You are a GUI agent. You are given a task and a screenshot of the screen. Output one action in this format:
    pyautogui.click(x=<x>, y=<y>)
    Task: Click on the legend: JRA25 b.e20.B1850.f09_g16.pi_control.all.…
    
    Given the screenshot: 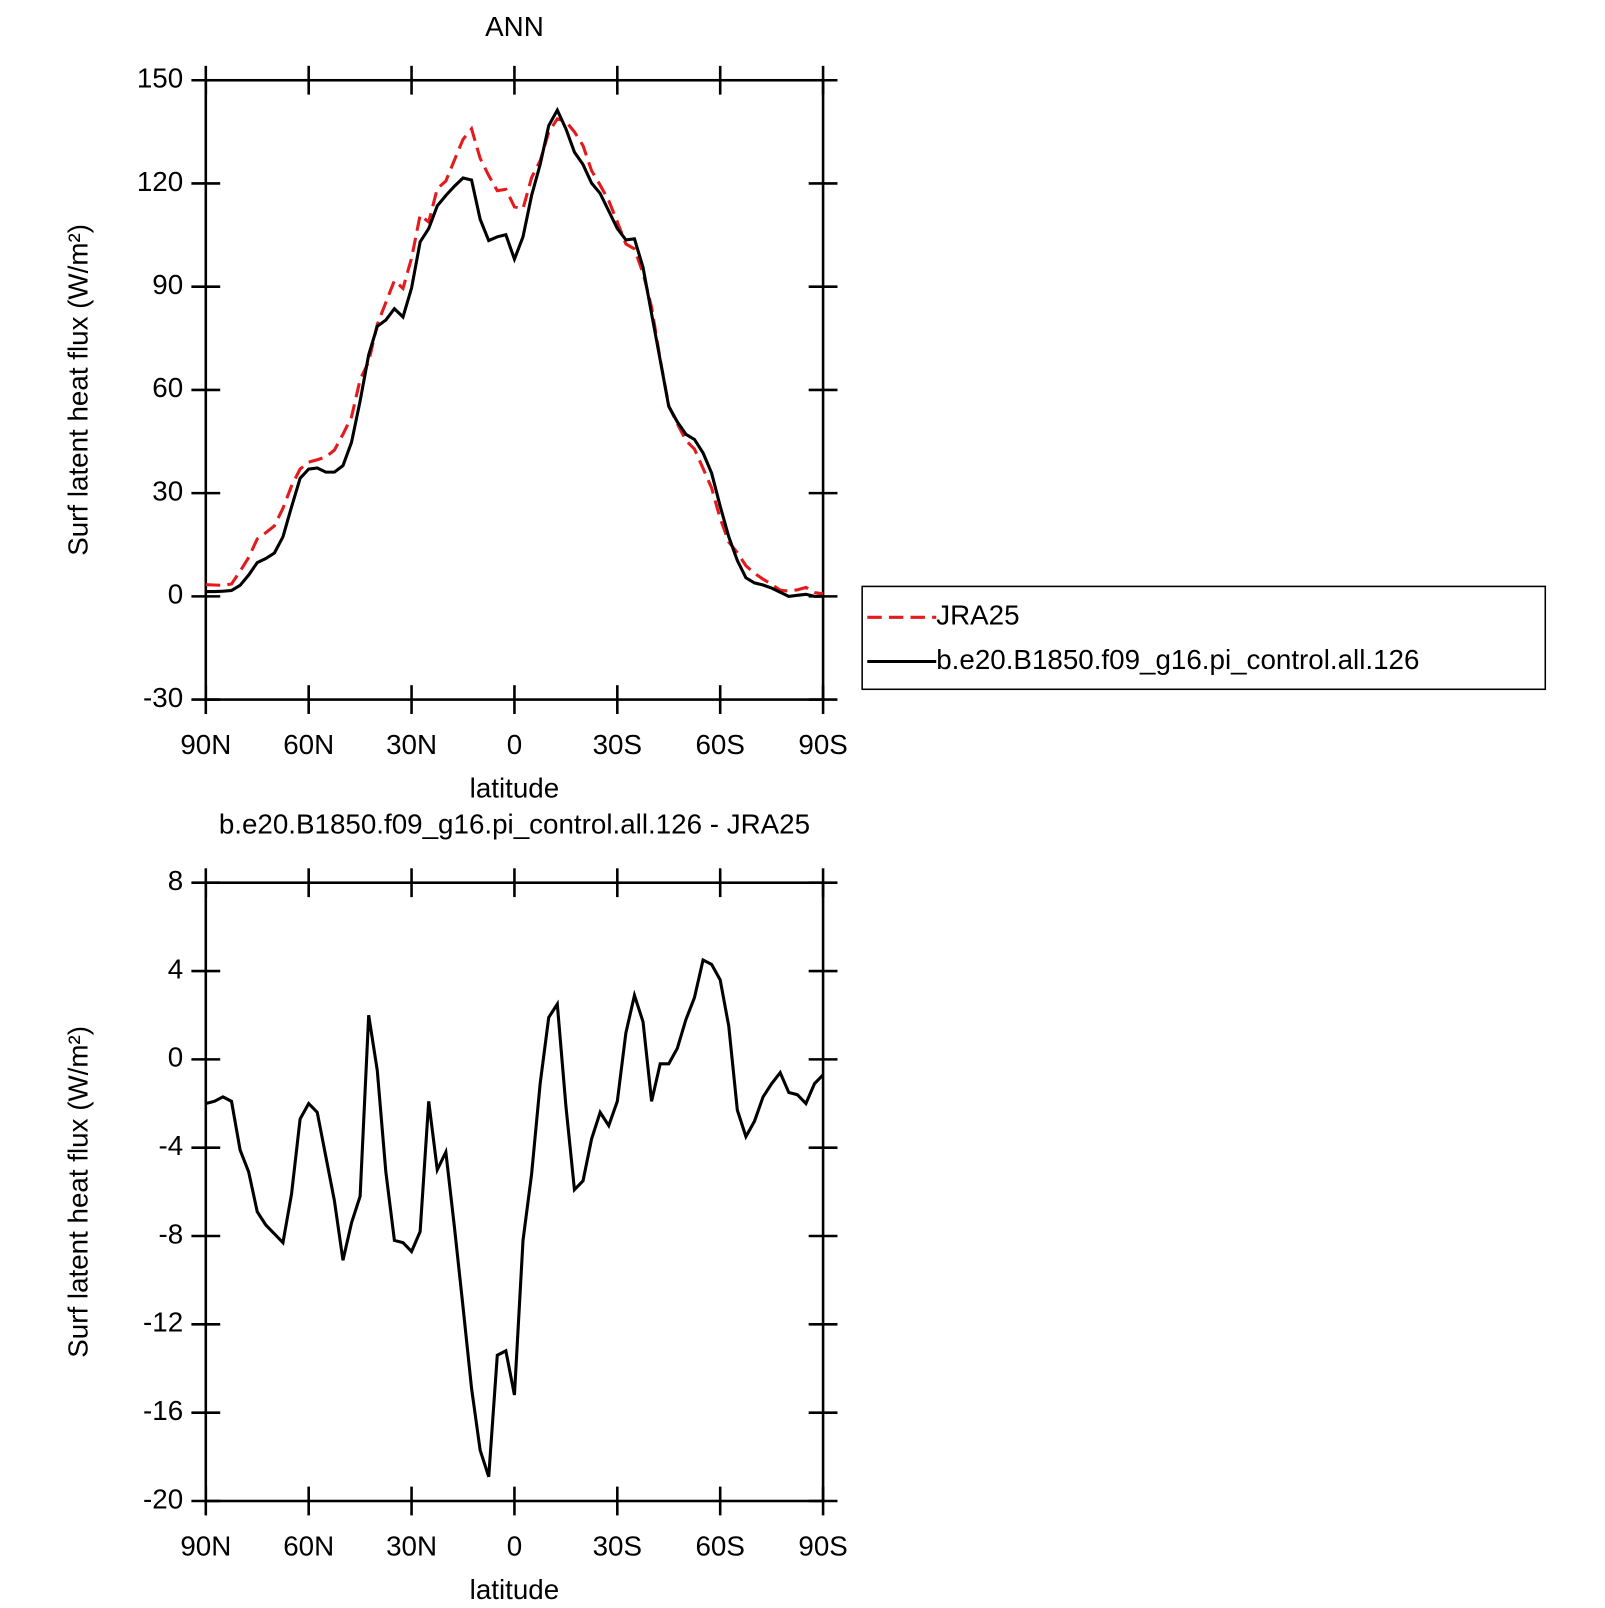 What is the action you would take?
    pyautogui.click(x=1204, y=638)
    